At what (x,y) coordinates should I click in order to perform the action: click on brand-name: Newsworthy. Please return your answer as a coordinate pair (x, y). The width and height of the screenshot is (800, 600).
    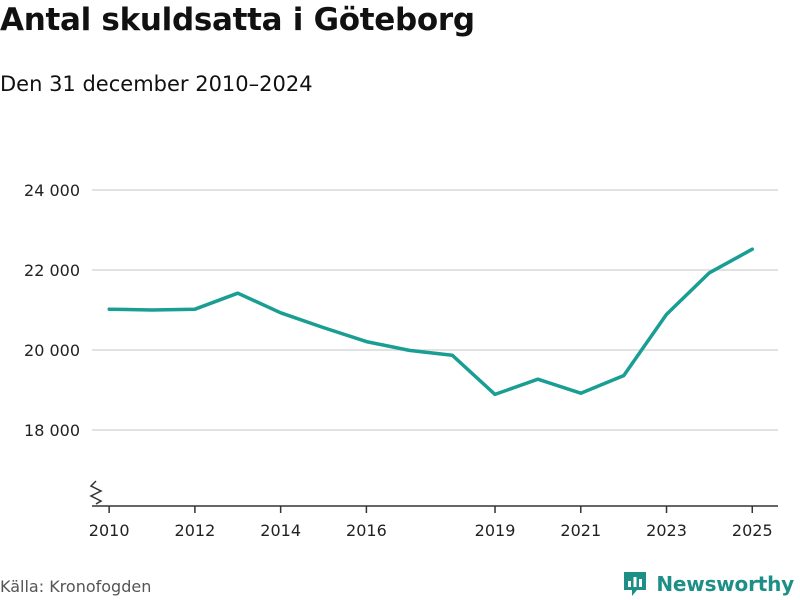
    Looking at the image, I should click on (725, 584).